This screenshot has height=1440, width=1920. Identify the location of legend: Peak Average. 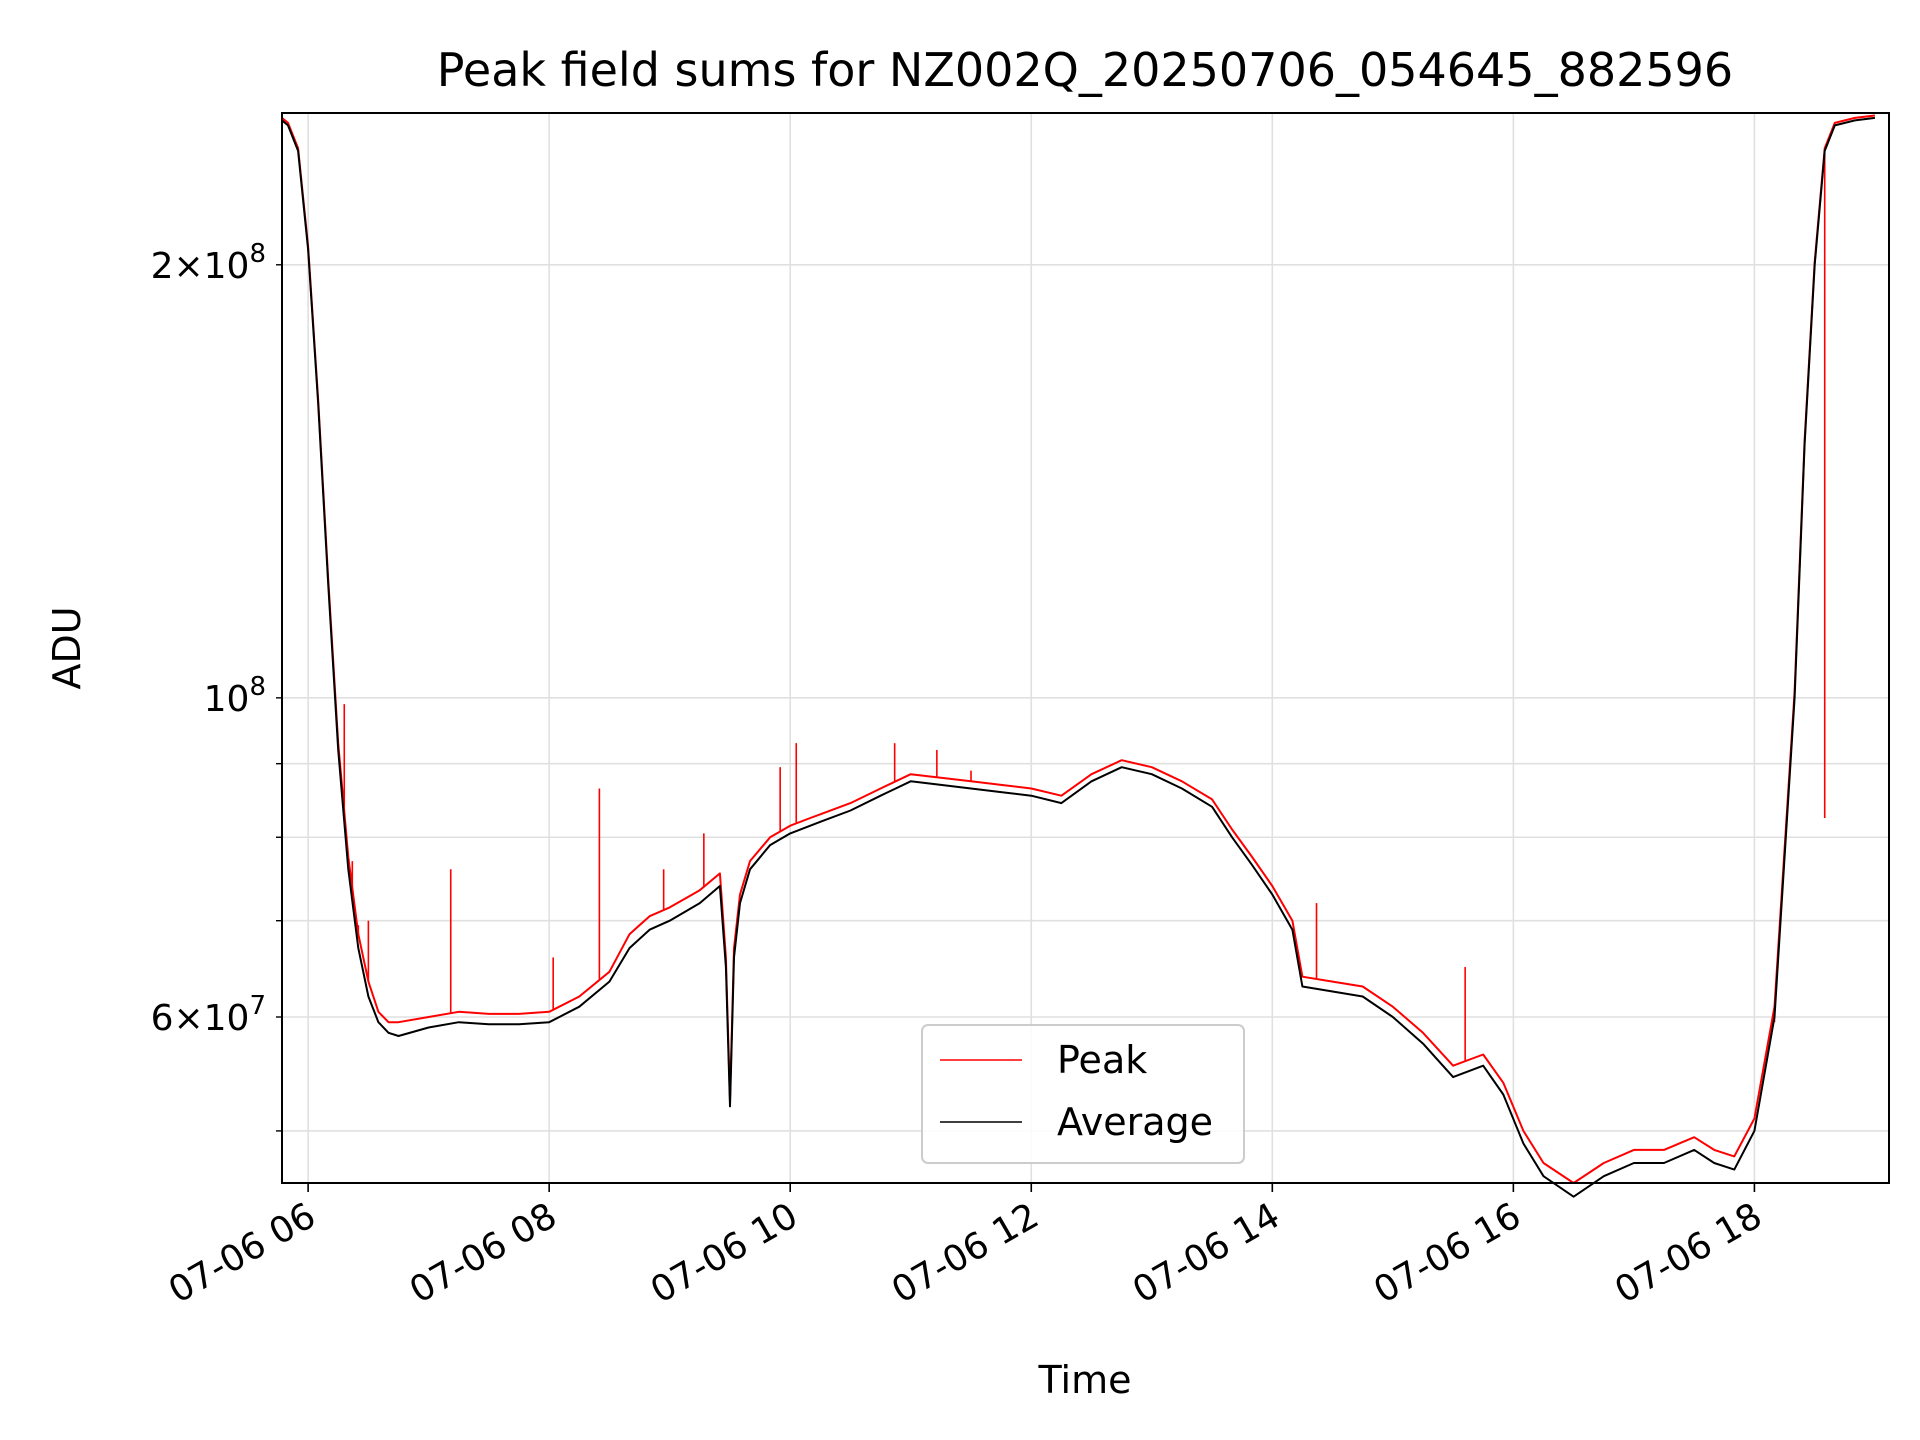
(1083, 1094).